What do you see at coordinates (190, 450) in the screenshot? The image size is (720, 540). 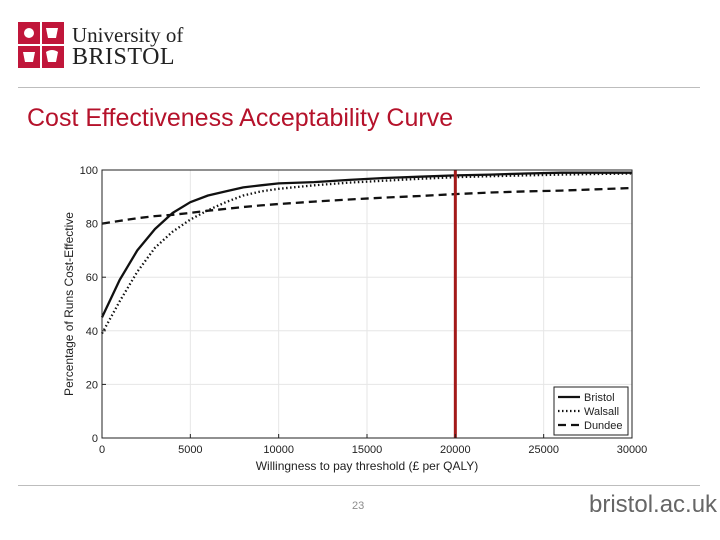 I see `x-tick-label-1: 5000` at bounding box center [190, 450].